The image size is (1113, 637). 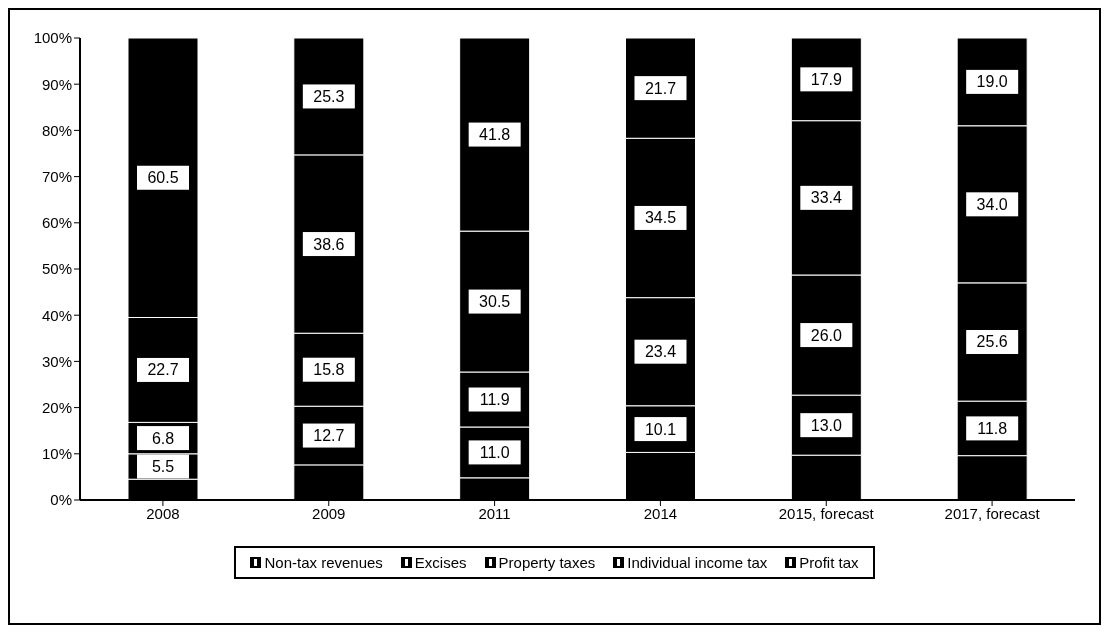 I want to click on y-tick-label: 10%, so click(x=56, y=454).